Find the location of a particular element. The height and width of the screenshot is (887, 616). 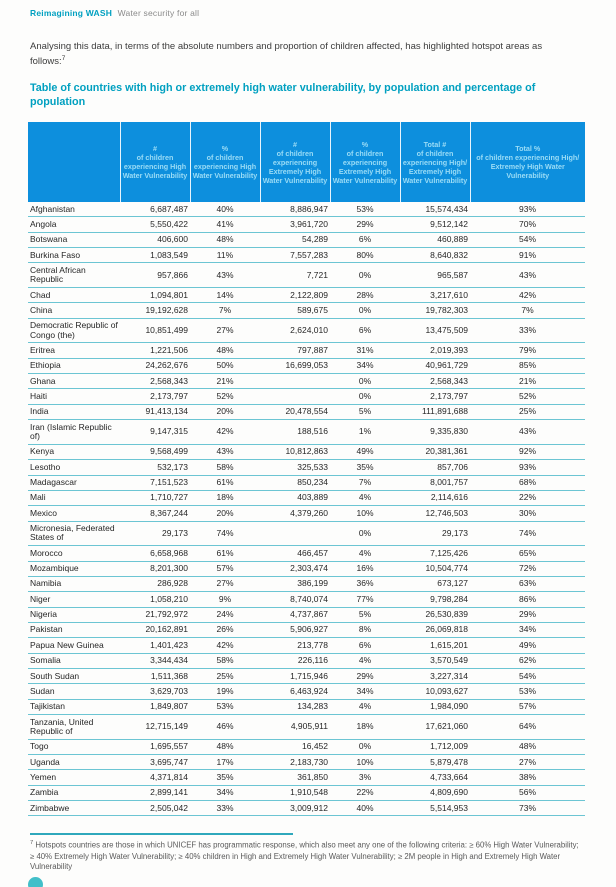

ehwv-count: 188,516 is located at coordinates (295, 432).